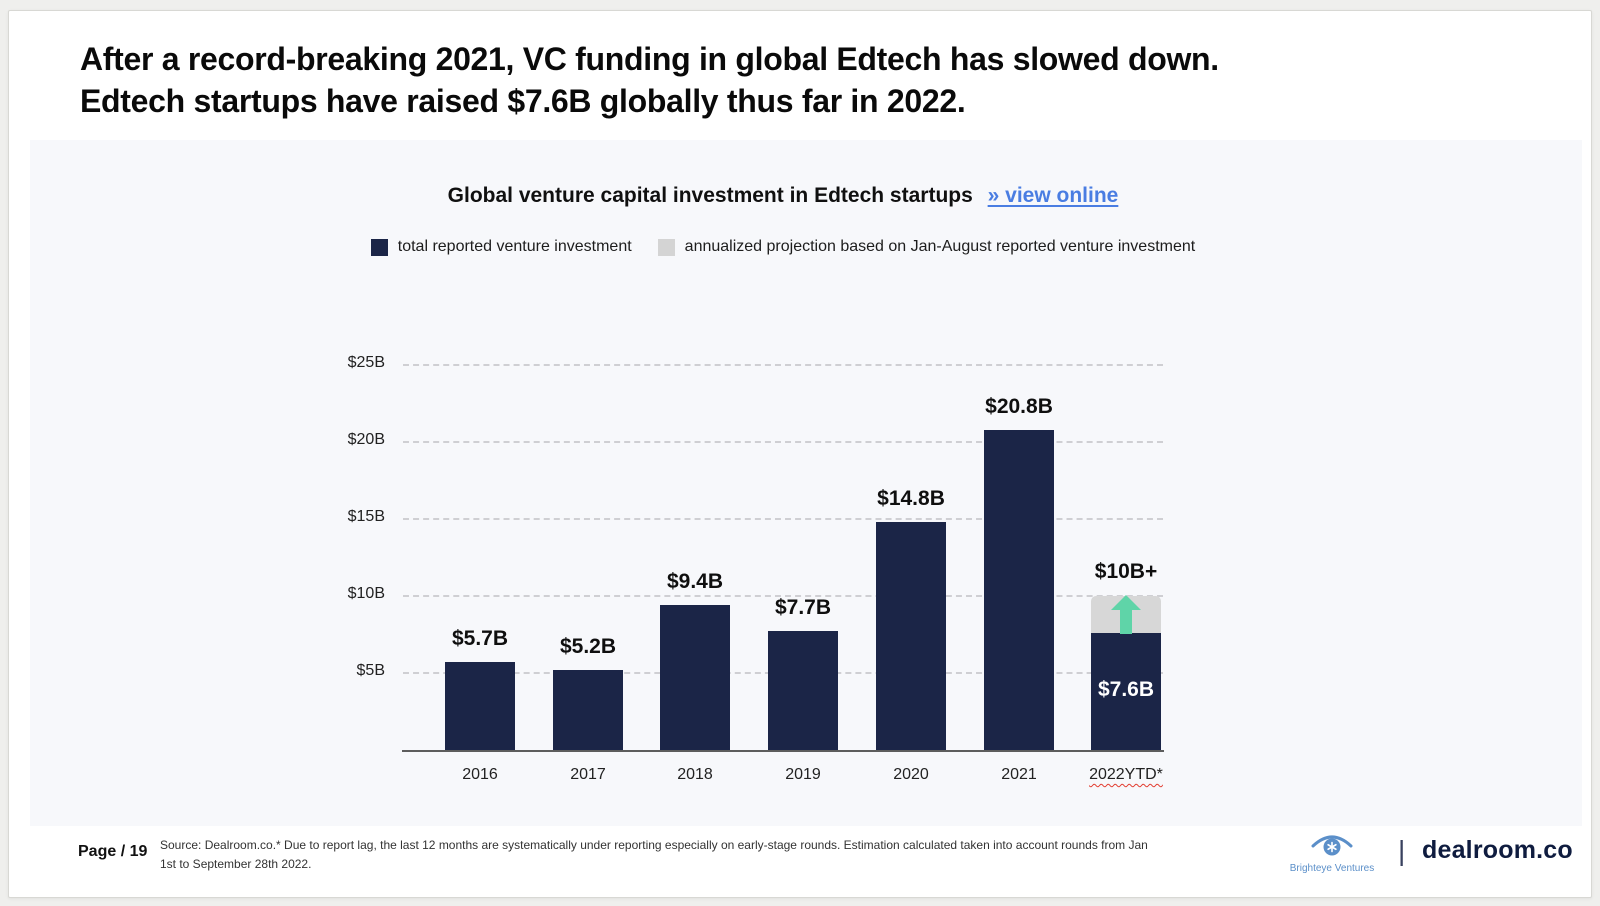 The image size is (1600, 906). I want to click on brighteye-ventures-logo: Brighteye Ventures, so click(1332, 852).